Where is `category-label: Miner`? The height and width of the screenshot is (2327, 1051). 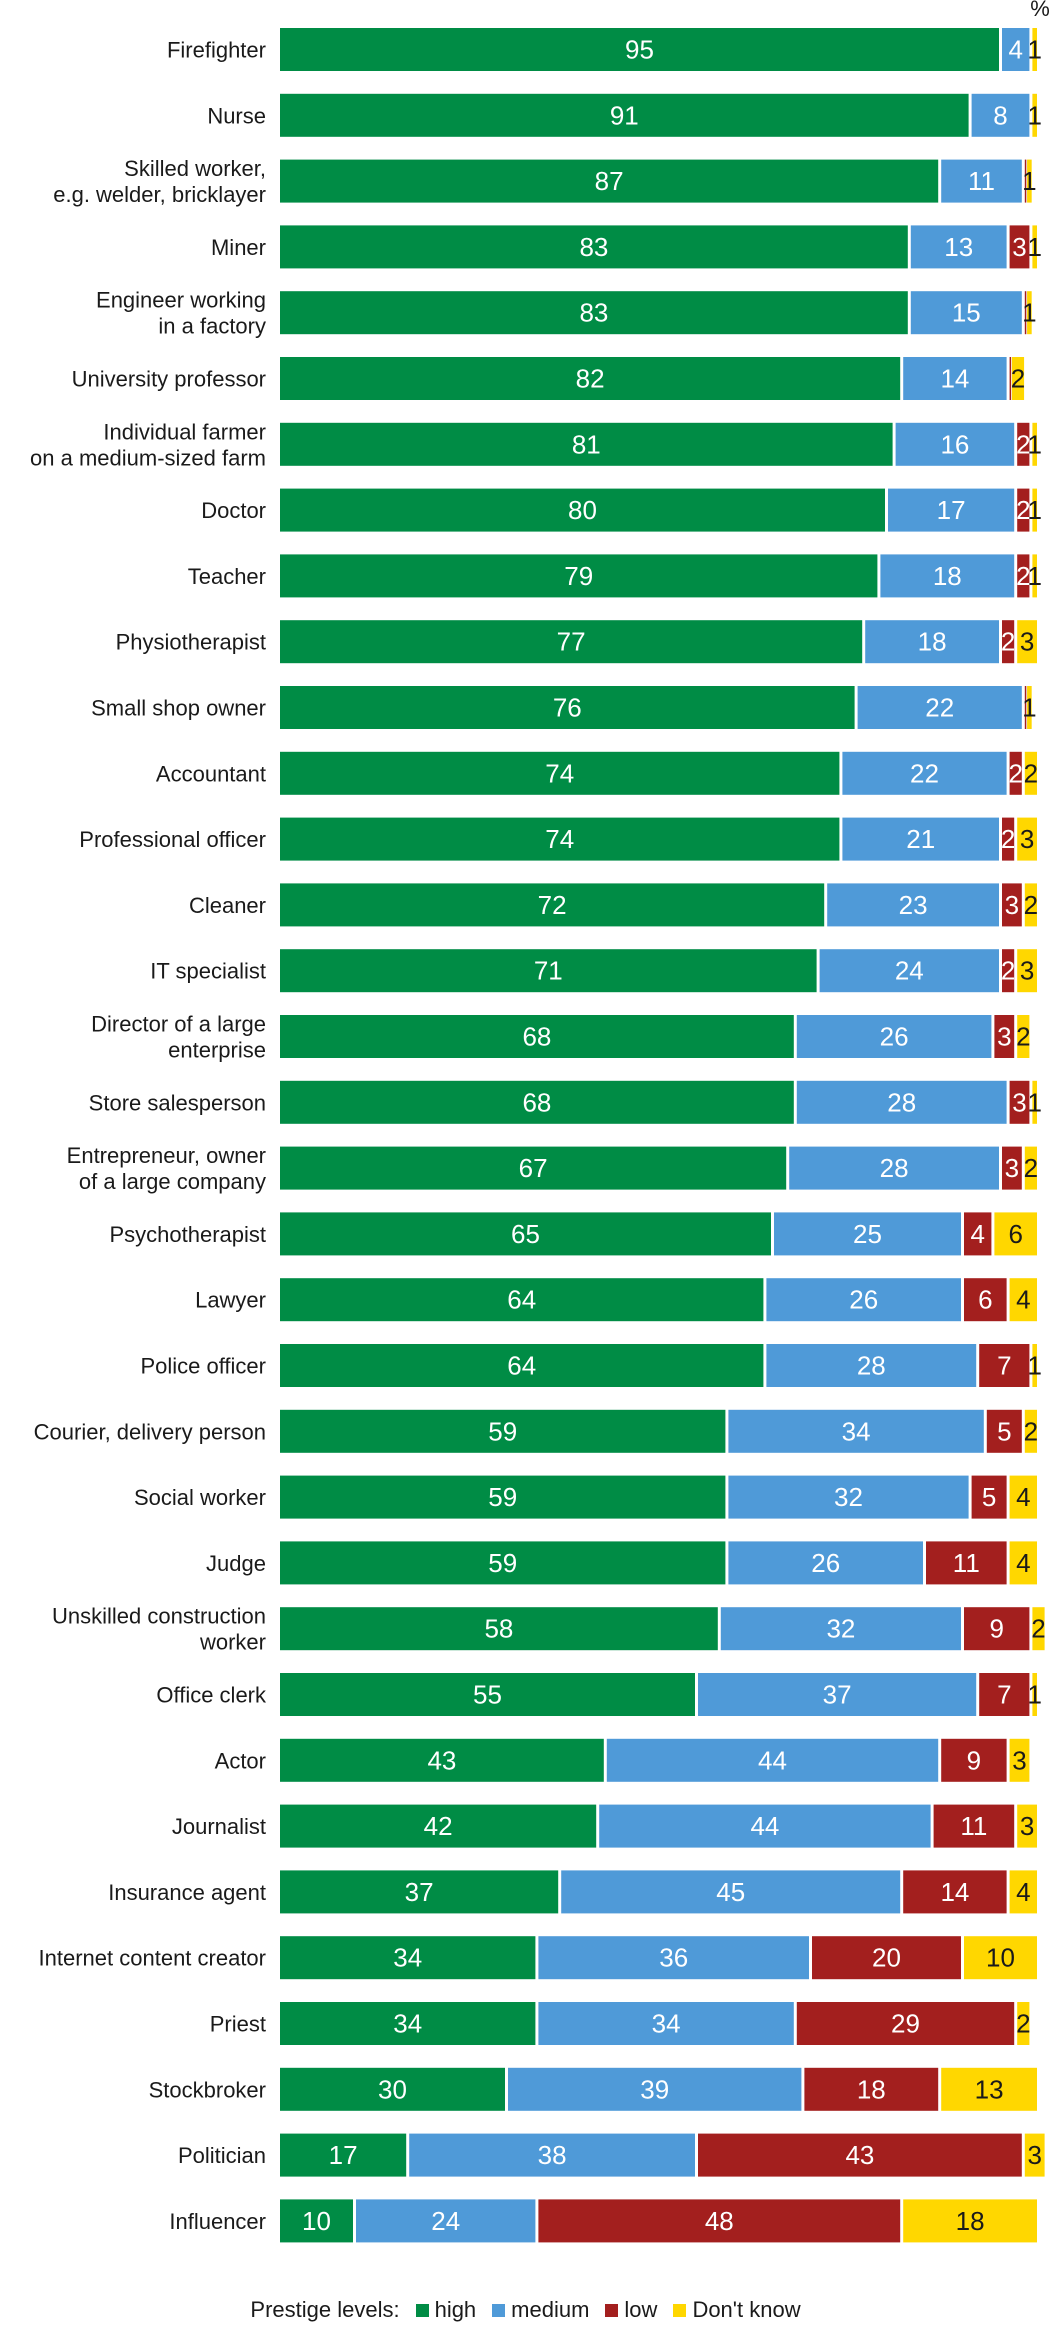
category-label: Miner is located at coordinates (238, 247).